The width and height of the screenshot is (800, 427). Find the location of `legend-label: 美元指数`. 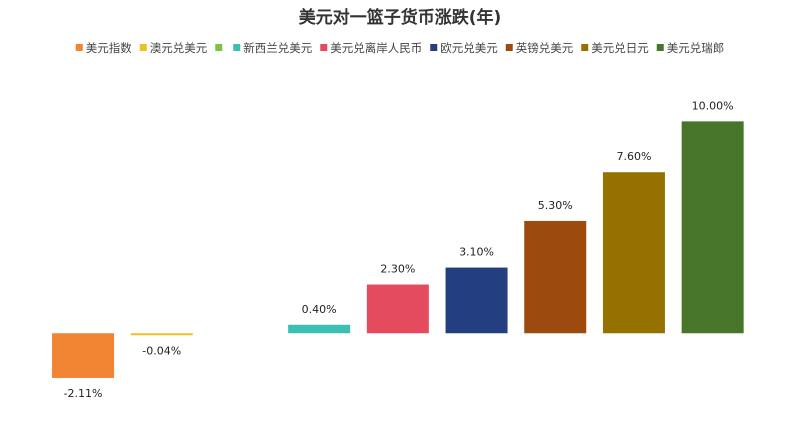

legend-label: 美元指数 is located at coordinates (109, 48).